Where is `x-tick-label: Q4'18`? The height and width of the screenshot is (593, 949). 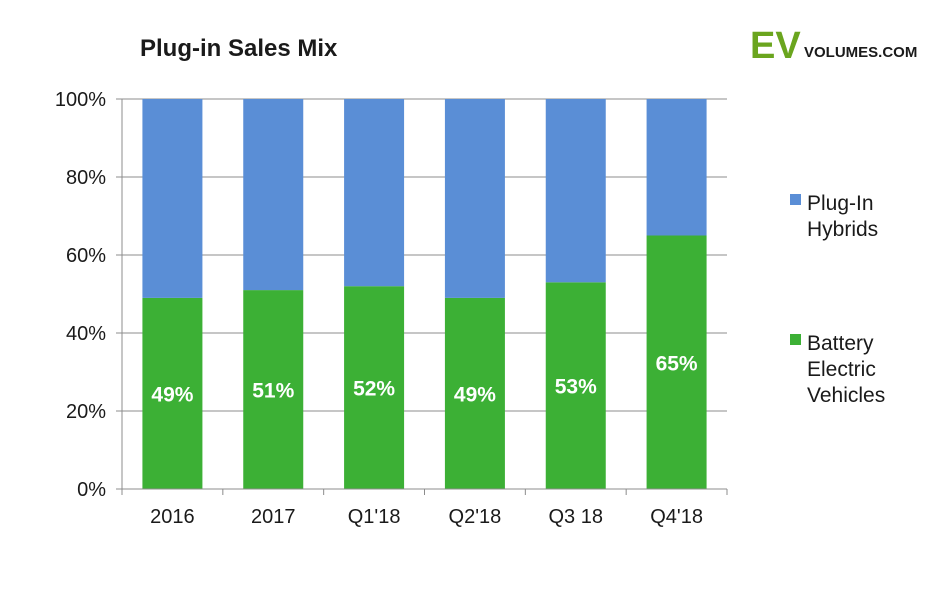 x-tick-label: Q4'18 is located at coordinates (676, 517).